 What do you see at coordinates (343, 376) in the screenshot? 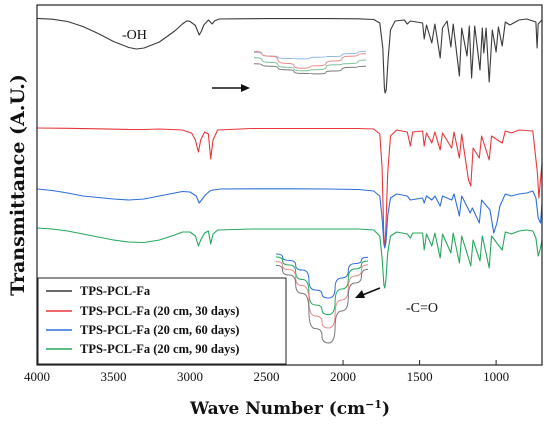
I see `x-tick-label-2000: 2000` at bounding box center [343, 376].